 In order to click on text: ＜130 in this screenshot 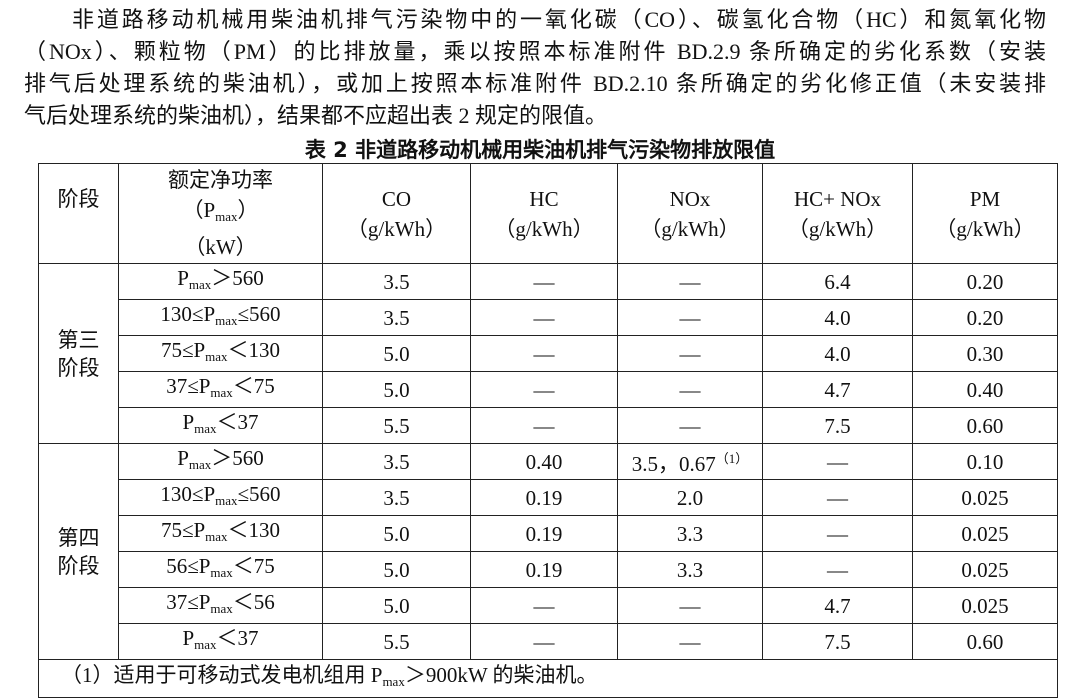, I will do `click(254, 530)`.